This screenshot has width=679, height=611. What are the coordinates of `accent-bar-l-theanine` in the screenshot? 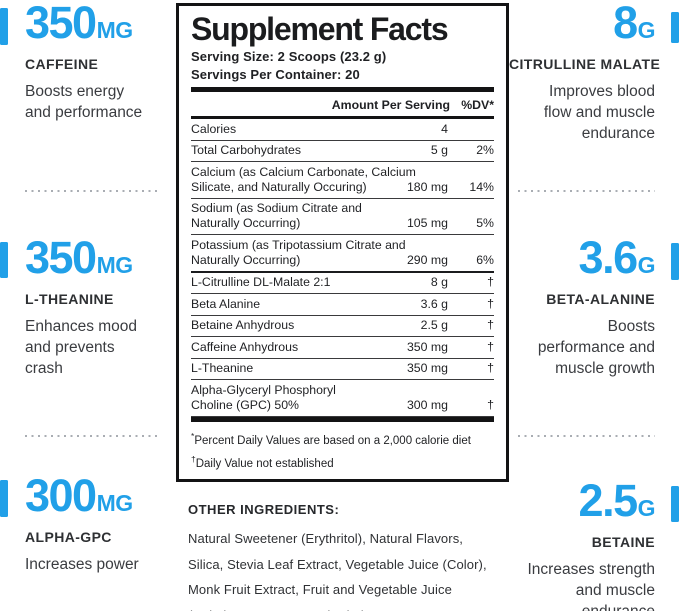 It's located at (4, 260).